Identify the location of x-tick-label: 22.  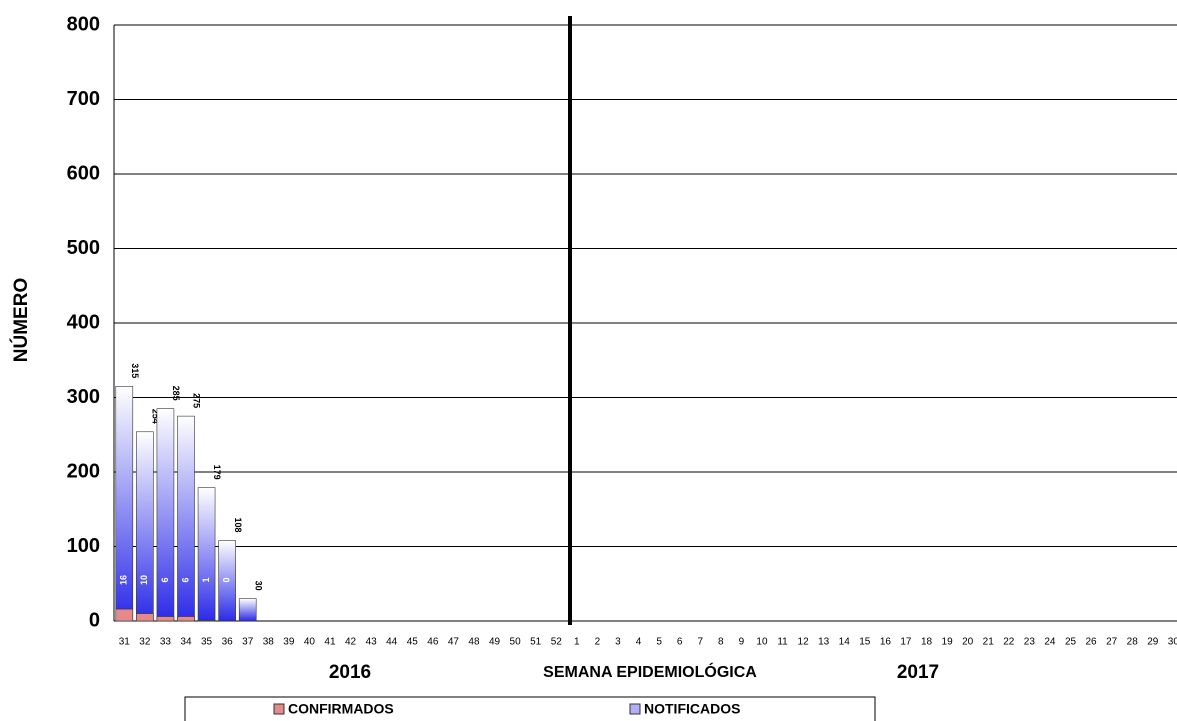
(1009, 642).